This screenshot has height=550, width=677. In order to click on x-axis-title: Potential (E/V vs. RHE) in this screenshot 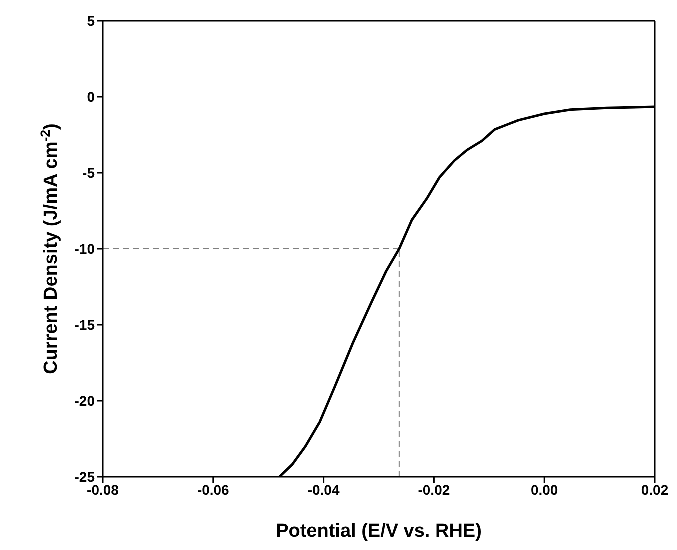, I will do `click(379, 531)`.